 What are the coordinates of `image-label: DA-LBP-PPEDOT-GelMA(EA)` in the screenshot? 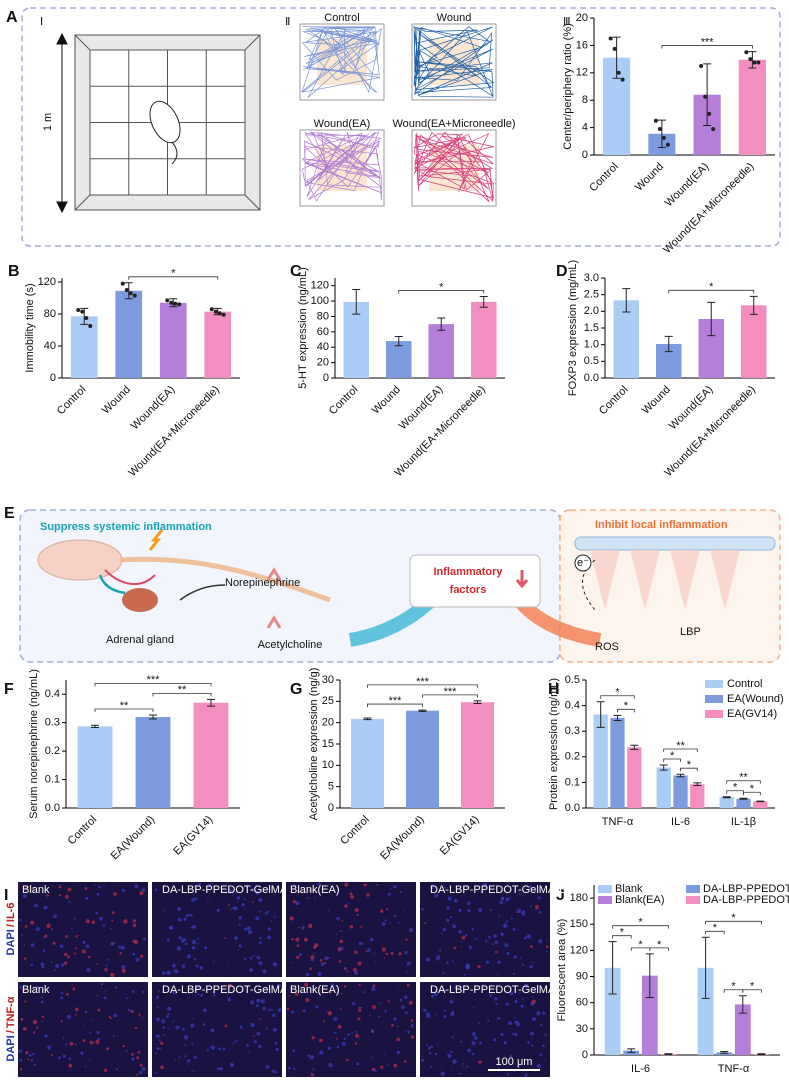 It's located at (503, 990).